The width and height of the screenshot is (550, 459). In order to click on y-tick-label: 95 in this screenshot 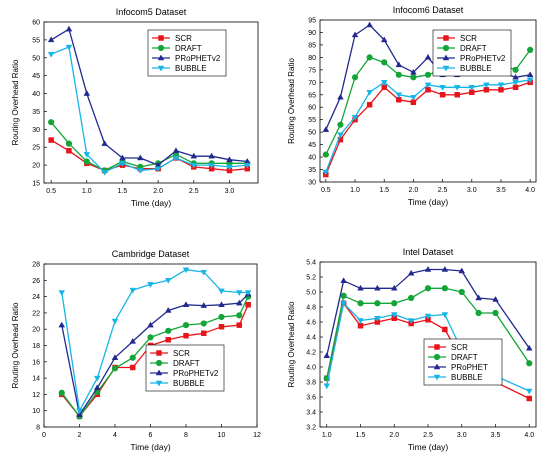, I will do `click(312, 21)`.